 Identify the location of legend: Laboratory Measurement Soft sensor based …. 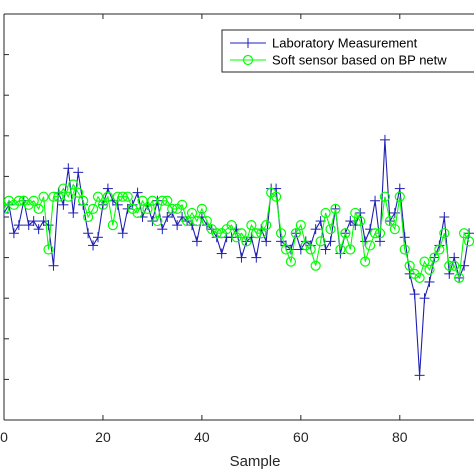
(347, 51).